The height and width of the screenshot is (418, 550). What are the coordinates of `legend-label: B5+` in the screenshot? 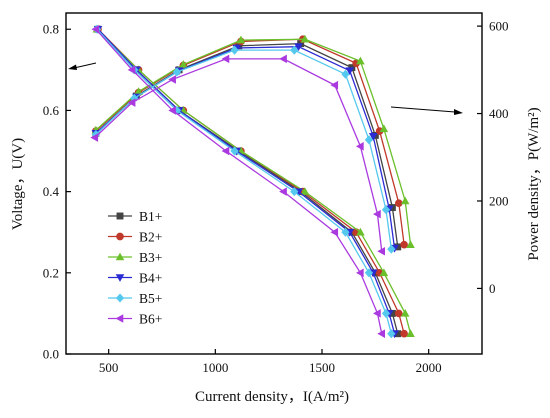 It's located at (150, 298).